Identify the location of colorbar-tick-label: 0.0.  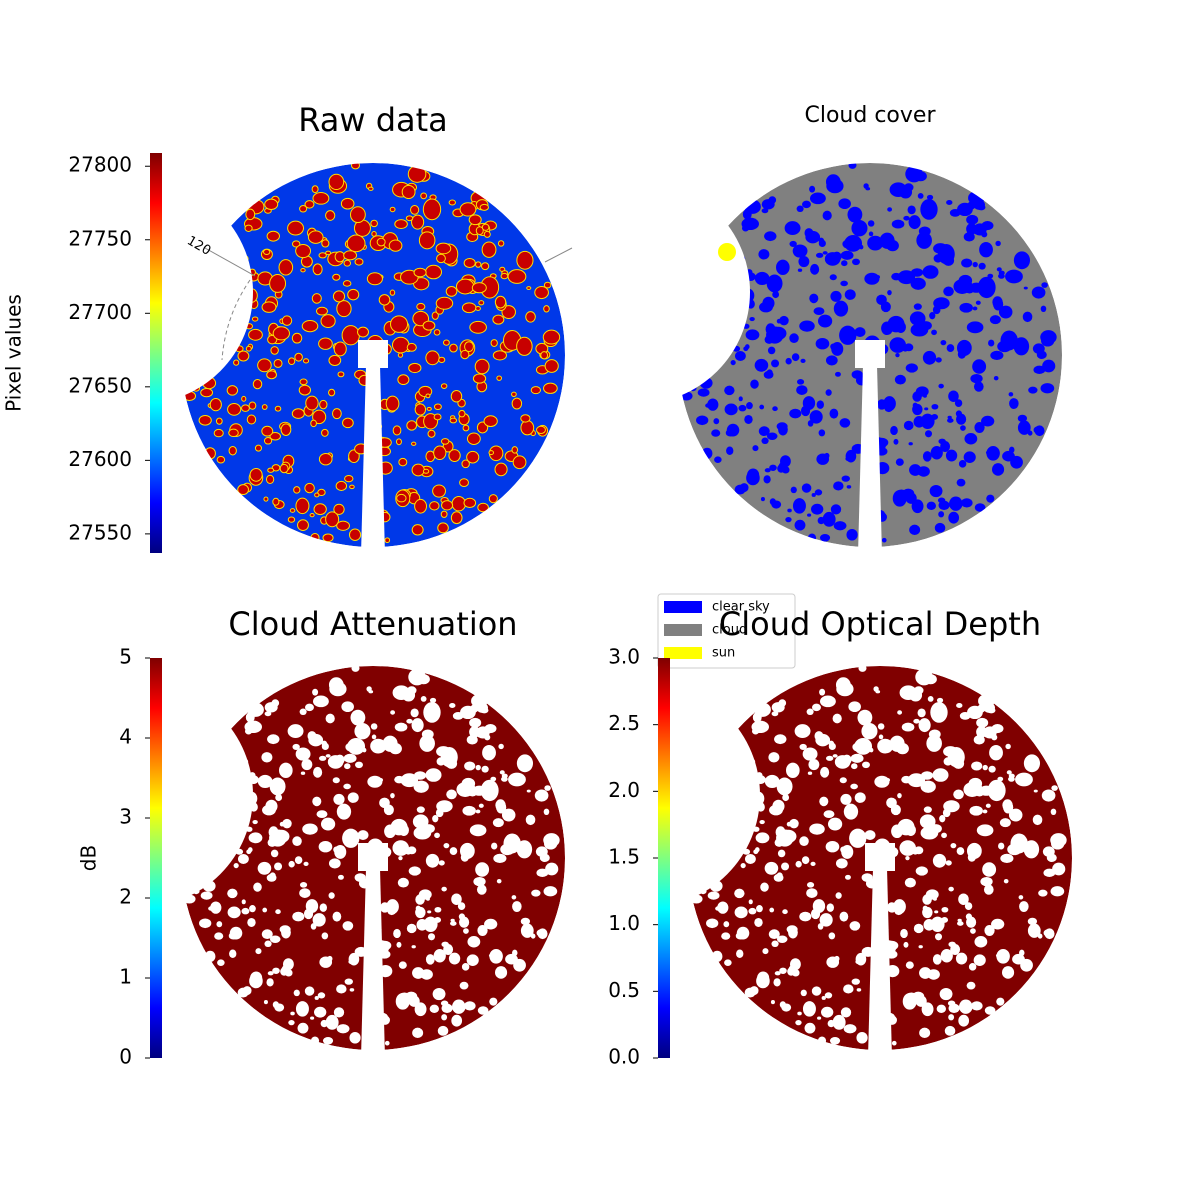
(624, 1057).